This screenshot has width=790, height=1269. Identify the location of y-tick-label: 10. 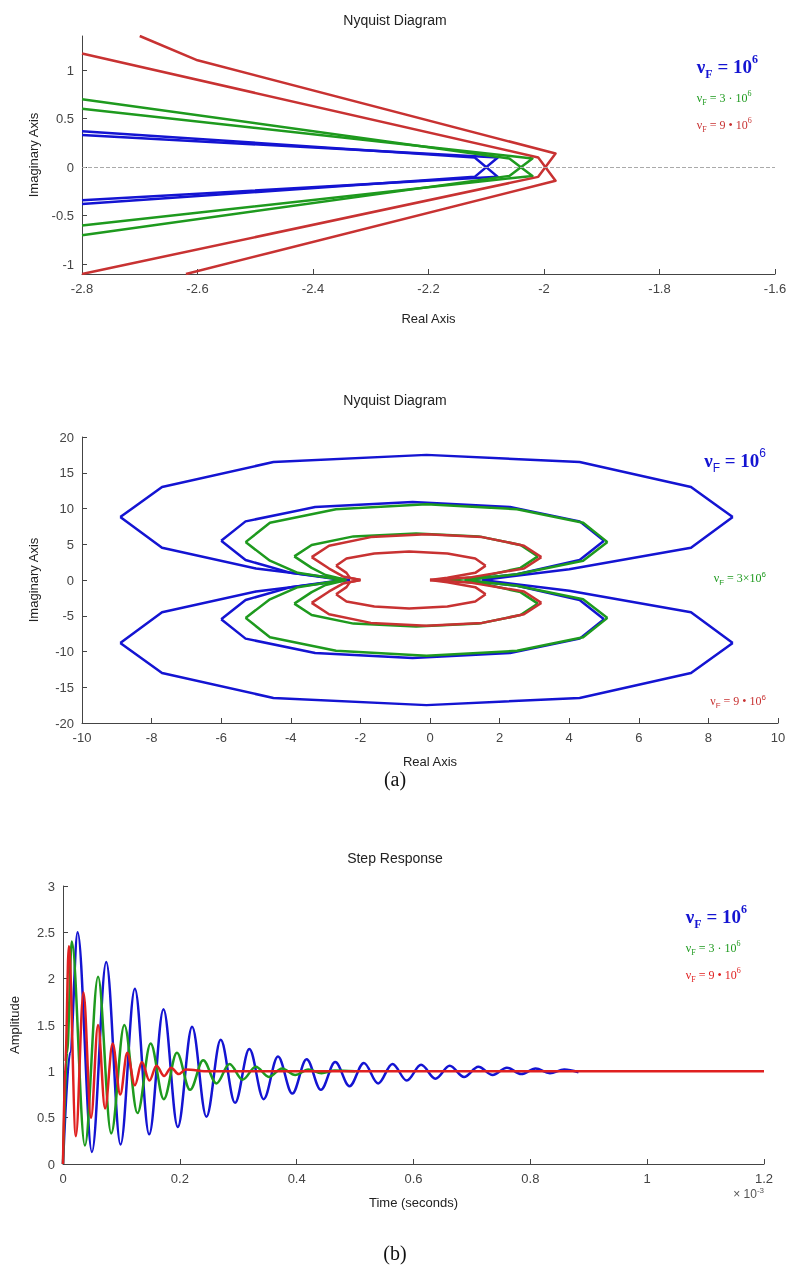
(66, 508).